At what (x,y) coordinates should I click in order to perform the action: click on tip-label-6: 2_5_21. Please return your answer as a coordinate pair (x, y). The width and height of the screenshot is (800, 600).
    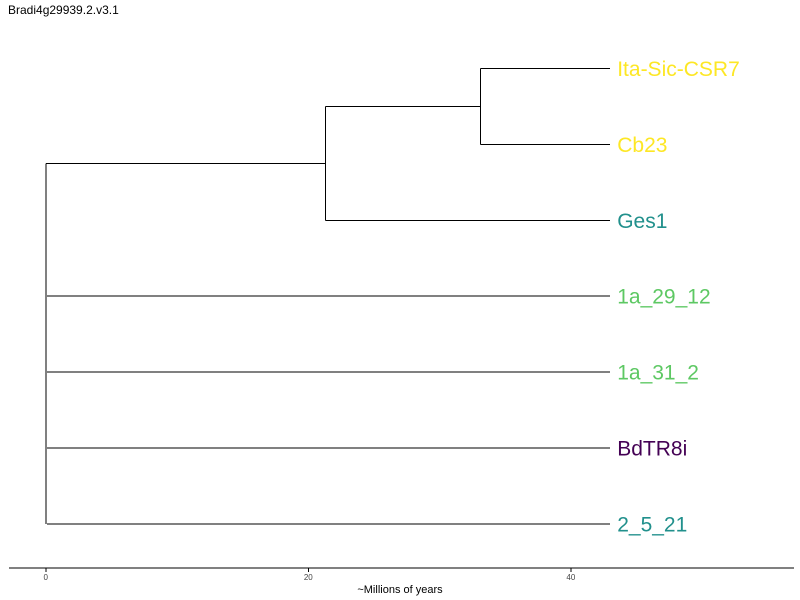
    Looking at the image, I should click on (652, 524).